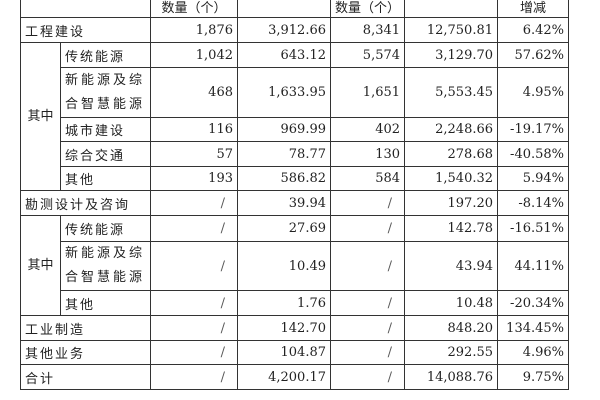 The image size is (600, 400). What do you see at coordinates (284, 92) in the screenshot?
I see `amount-cell: 1,633.95` at bounding box center [284, 92].